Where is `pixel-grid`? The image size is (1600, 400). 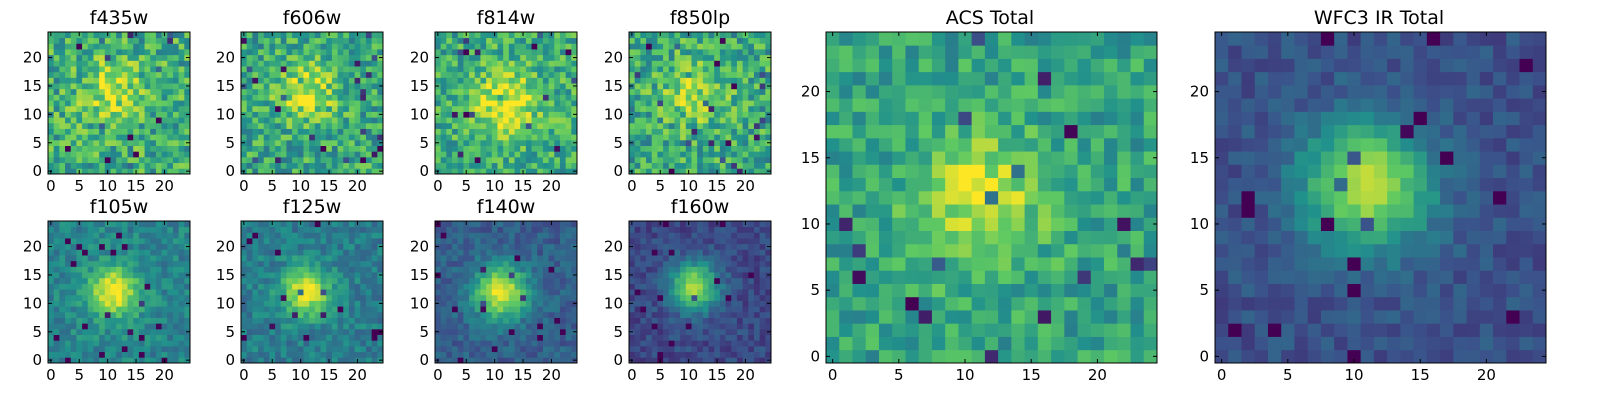
pixel-grid is located at coordinates (506, 103).